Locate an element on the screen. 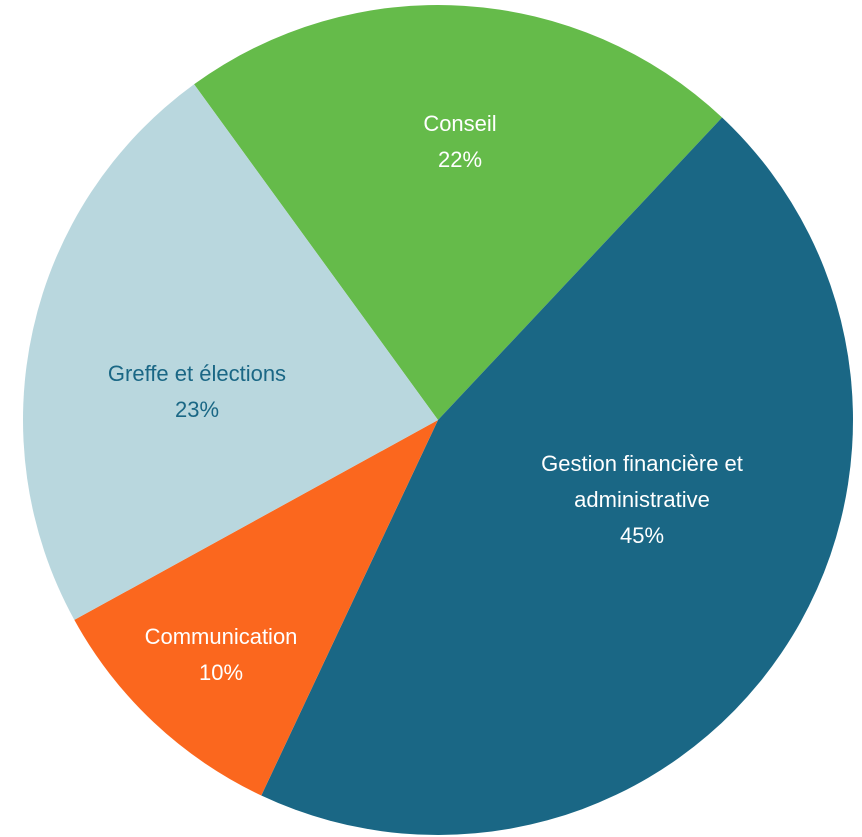 This screenshot has width=862, height=837. slice-label: Greffe et élections 23% is located at coordinates (197, 392).